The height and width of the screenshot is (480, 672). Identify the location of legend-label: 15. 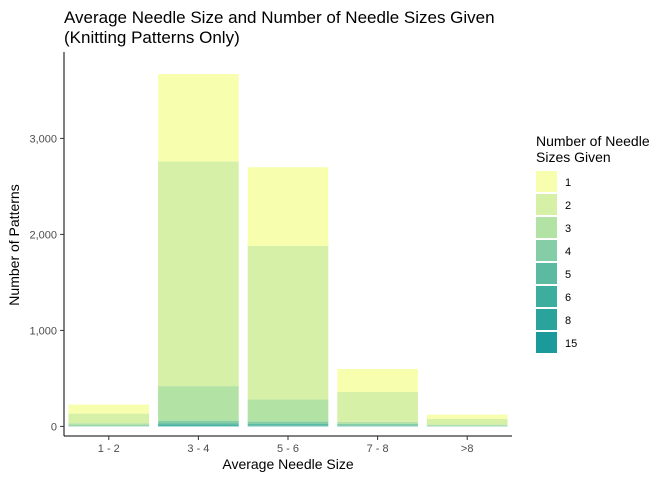
(571, 344).